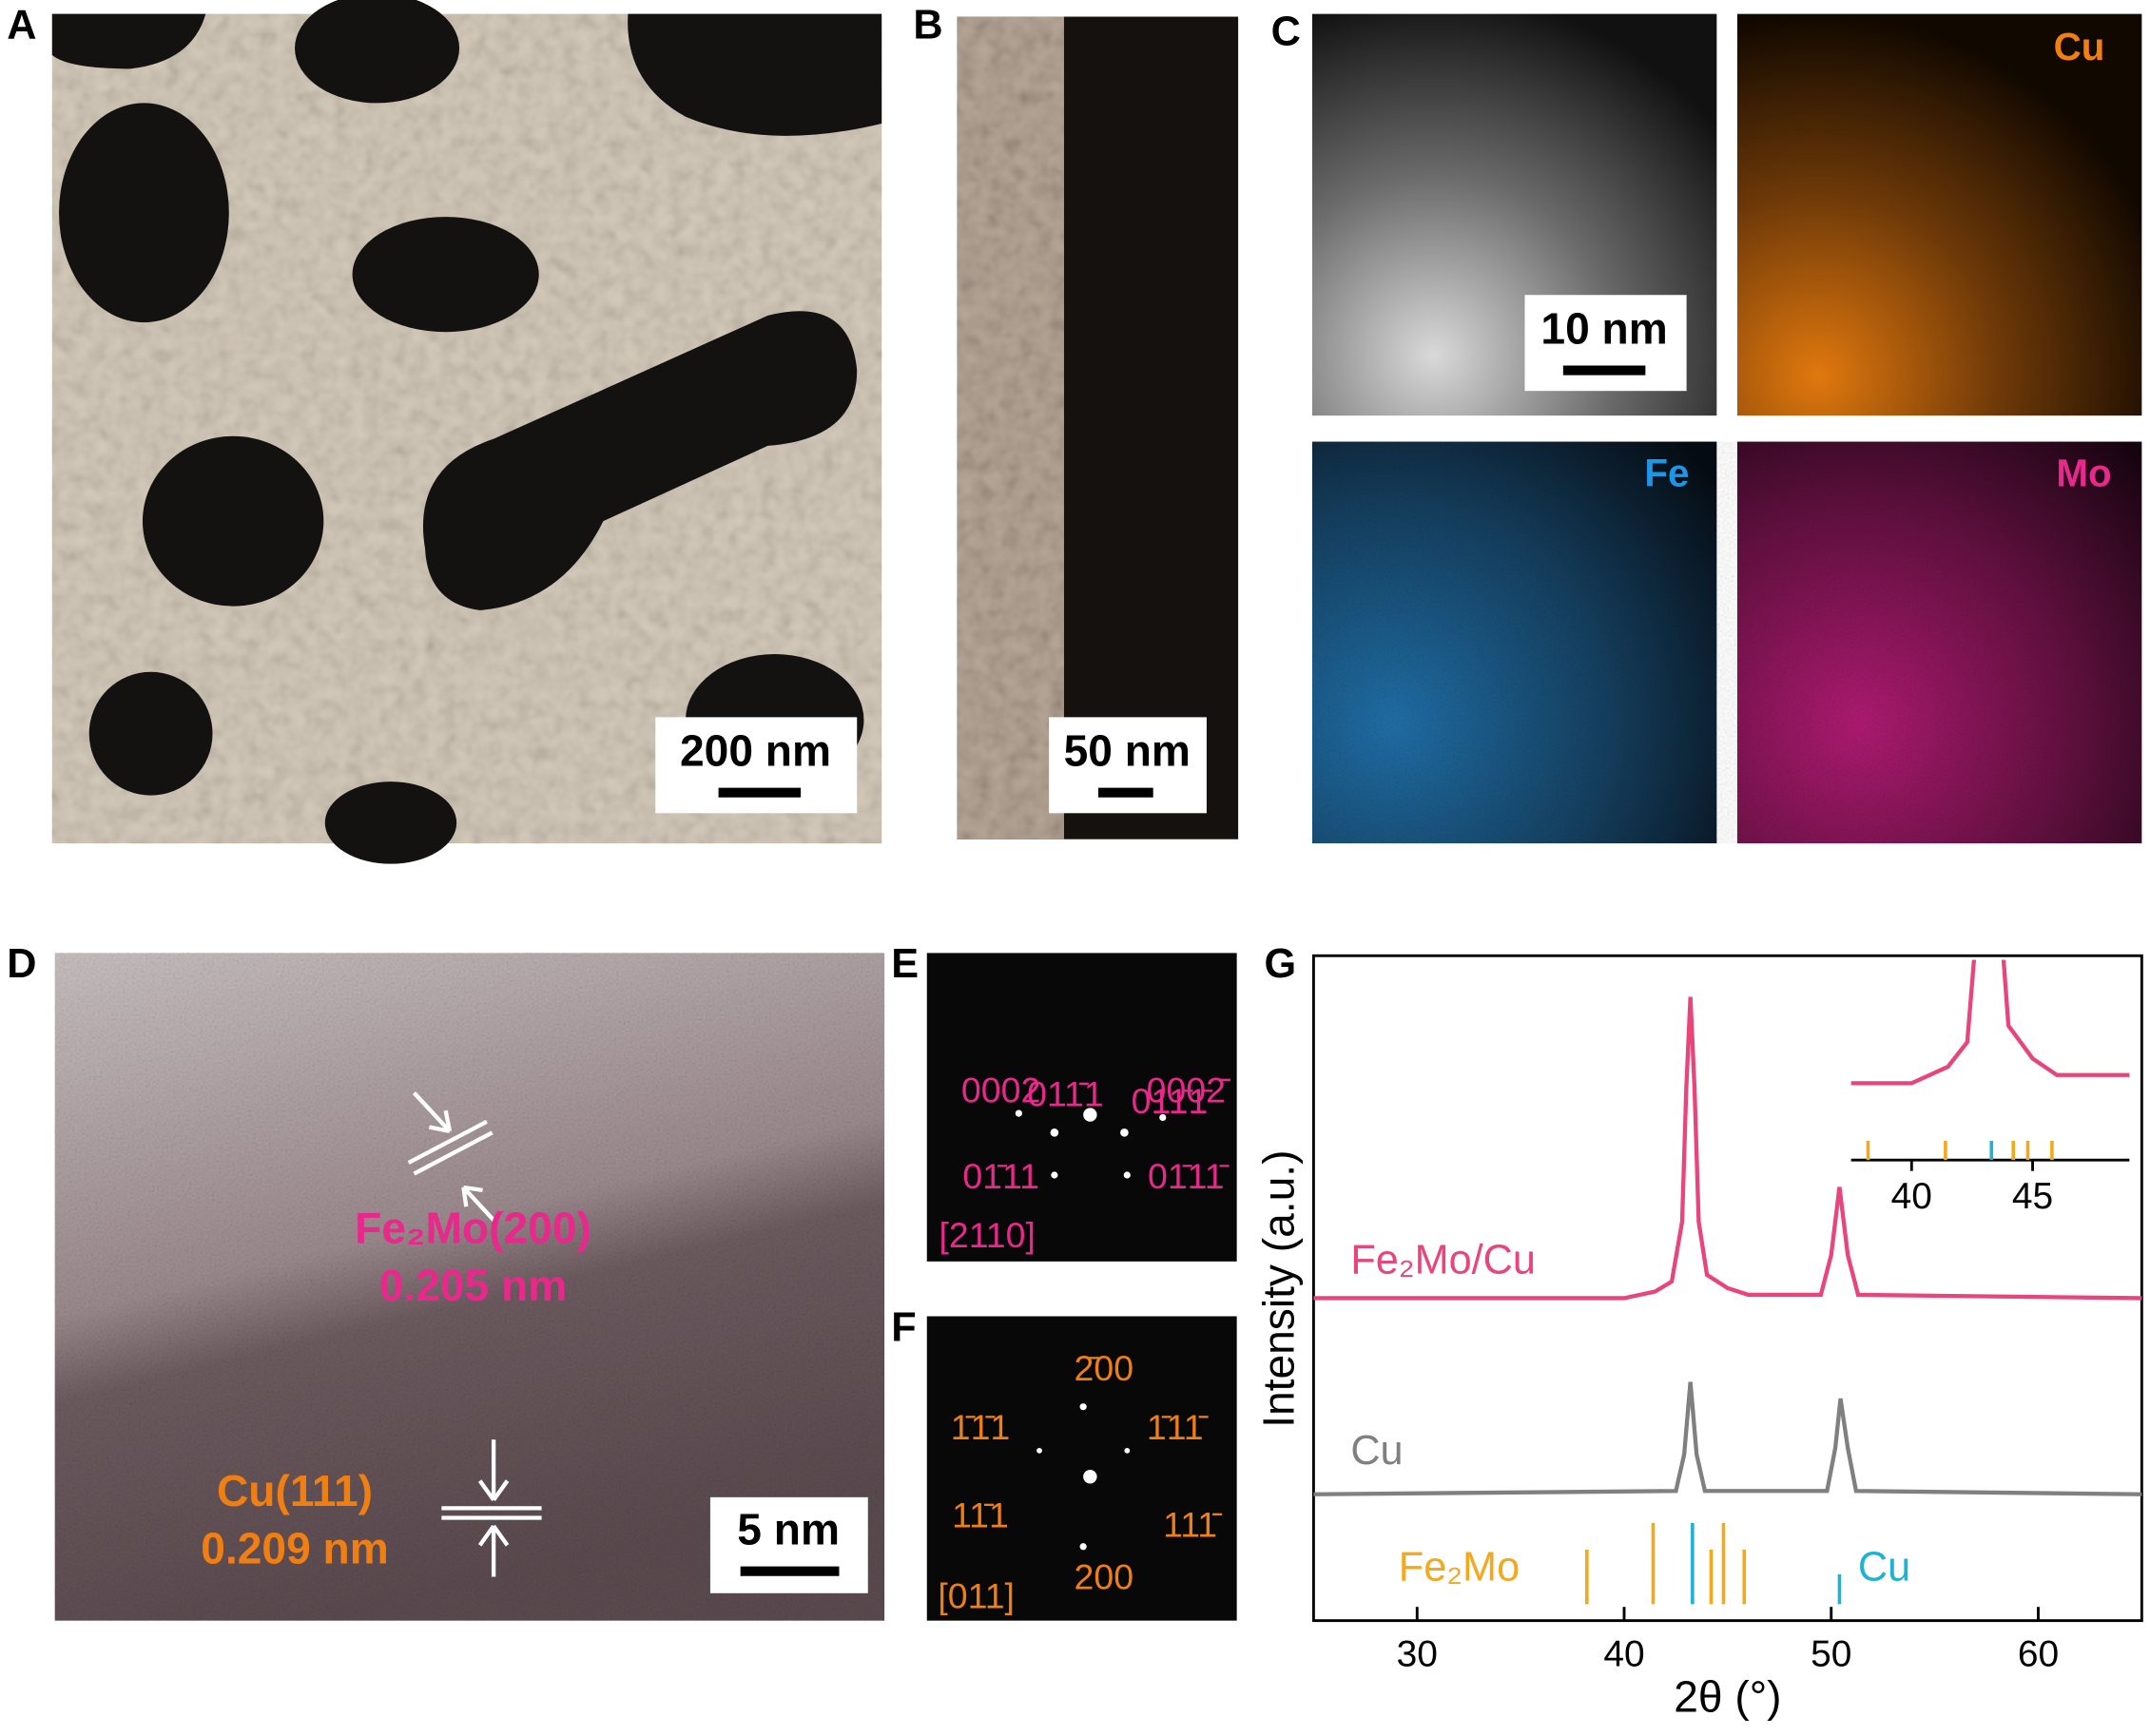 The image size is (2150, 1736). I want to click on map-label: Cu, so click(2079, 47).